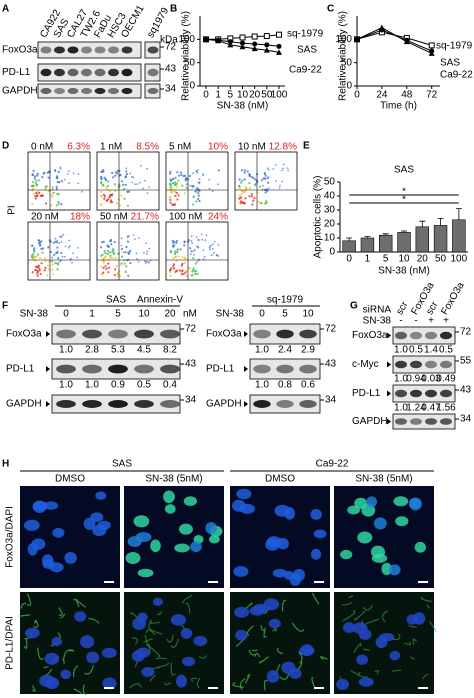  What do you see at coordinates (197, 181) in the screenshot?
I see `flow-plot` at bounding box center [197, 181].